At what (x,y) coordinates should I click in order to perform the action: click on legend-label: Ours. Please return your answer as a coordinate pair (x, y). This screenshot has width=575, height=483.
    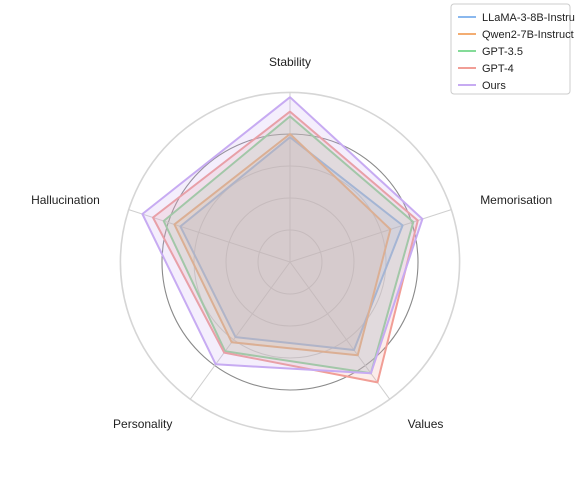
    Looking at the image, I should click on (494, 86).